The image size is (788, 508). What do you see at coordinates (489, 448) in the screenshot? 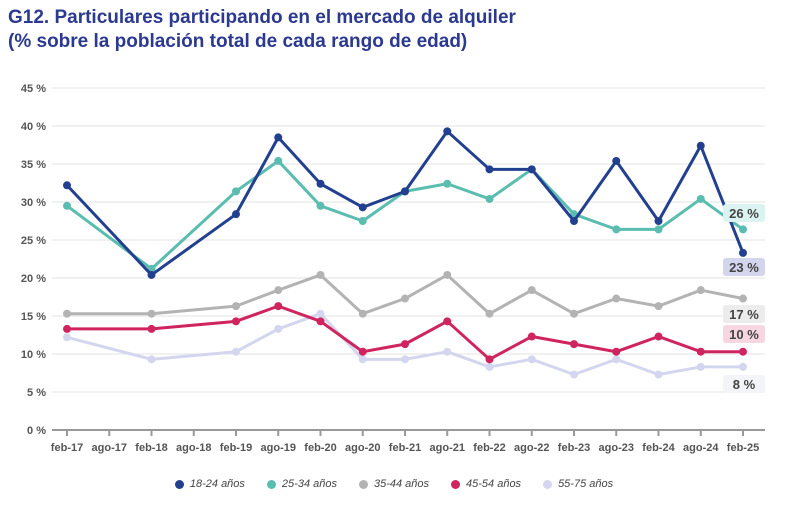
I see `x-tick-label: feb-22` at bounding box center [489, 448].